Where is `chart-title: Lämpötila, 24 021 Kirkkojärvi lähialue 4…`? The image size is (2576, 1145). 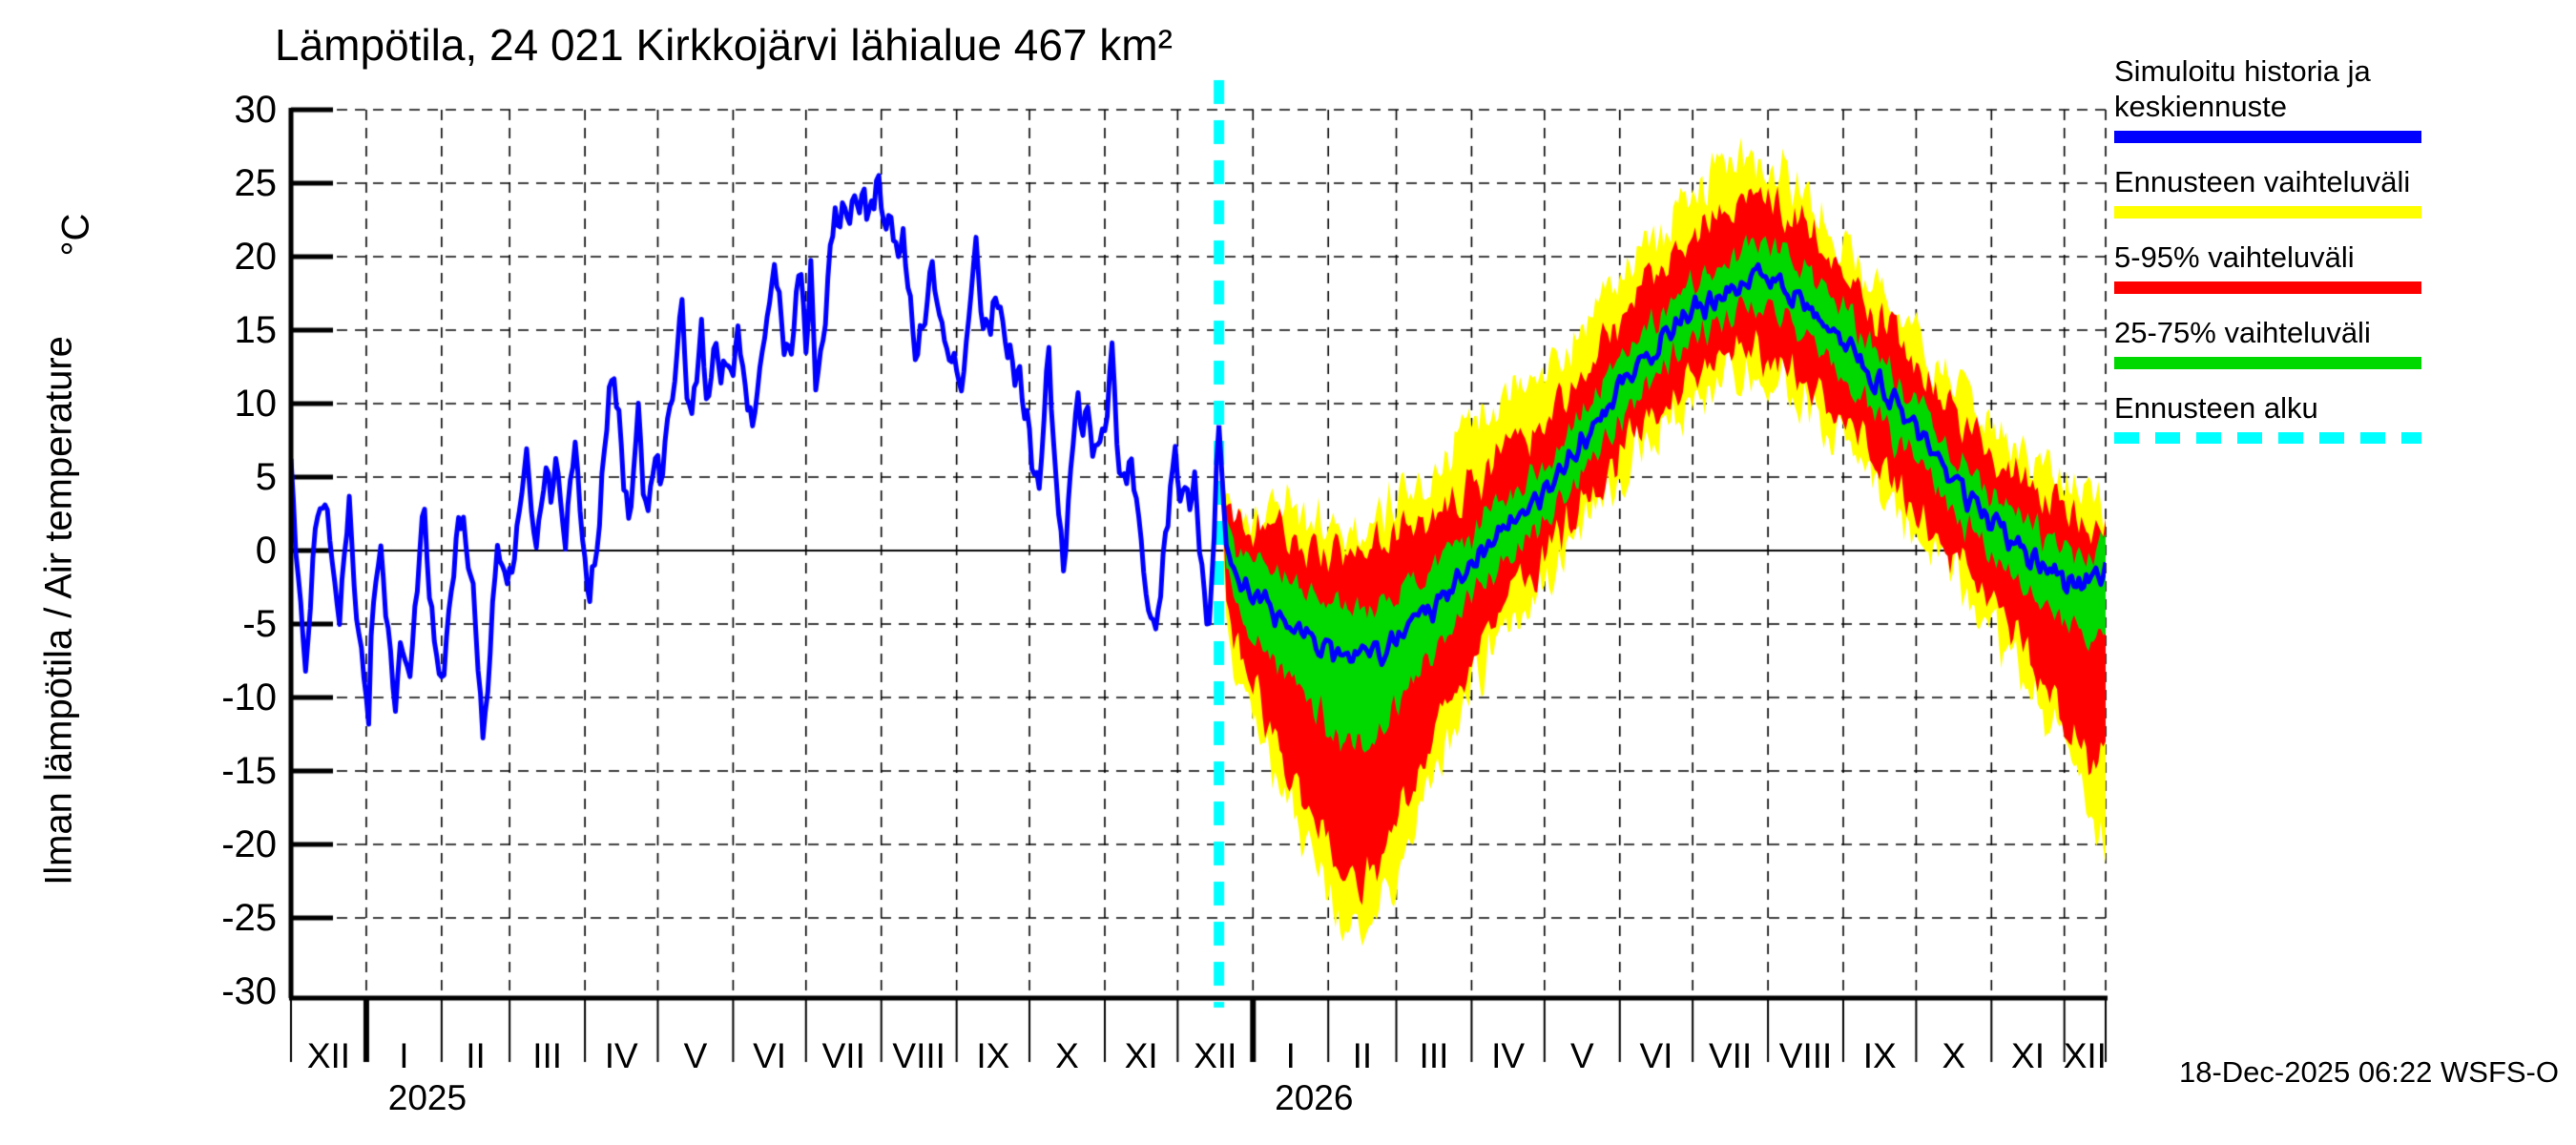 chart-title: Lämpötila, 24 021 Kirkkojärvi lähialue 4… is located at coordinates (724, 45).